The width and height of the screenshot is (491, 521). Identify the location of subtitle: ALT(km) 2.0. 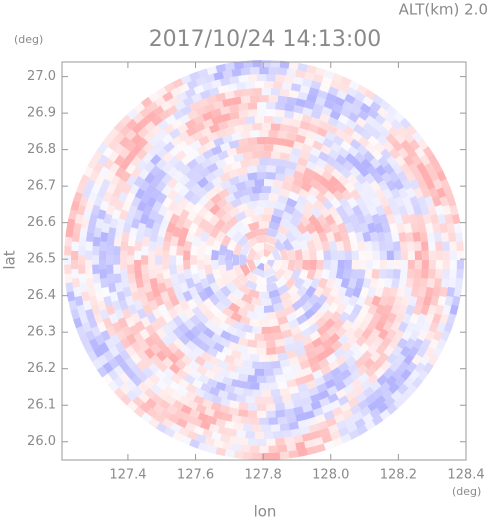
(443, 10).